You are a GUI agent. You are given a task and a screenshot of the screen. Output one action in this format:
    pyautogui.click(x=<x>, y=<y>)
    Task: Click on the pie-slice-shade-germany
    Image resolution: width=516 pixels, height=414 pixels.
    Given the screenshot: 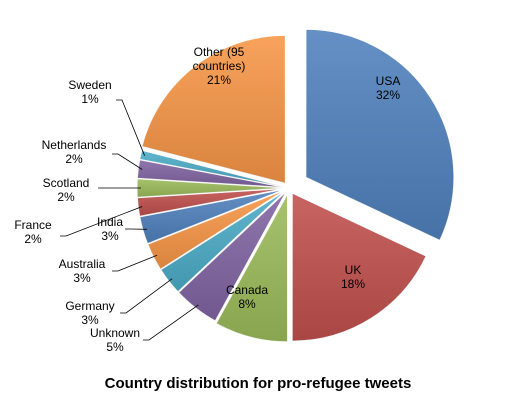 What is the action you would take?
    pyautogui.click(x=223, y=241)
    